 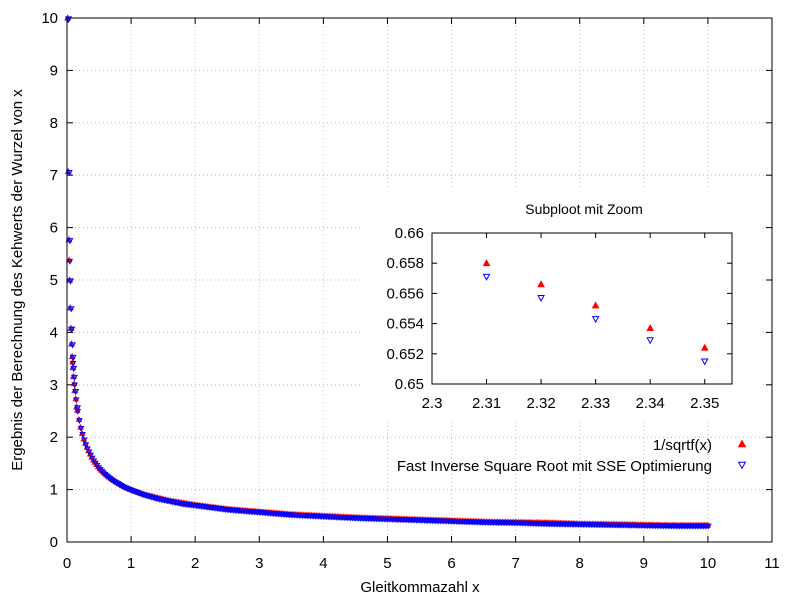 What do you see at coordinates (451, 563) in the screenshot?
I see `x-tick-label: 6` at bounding box center [451, 563].